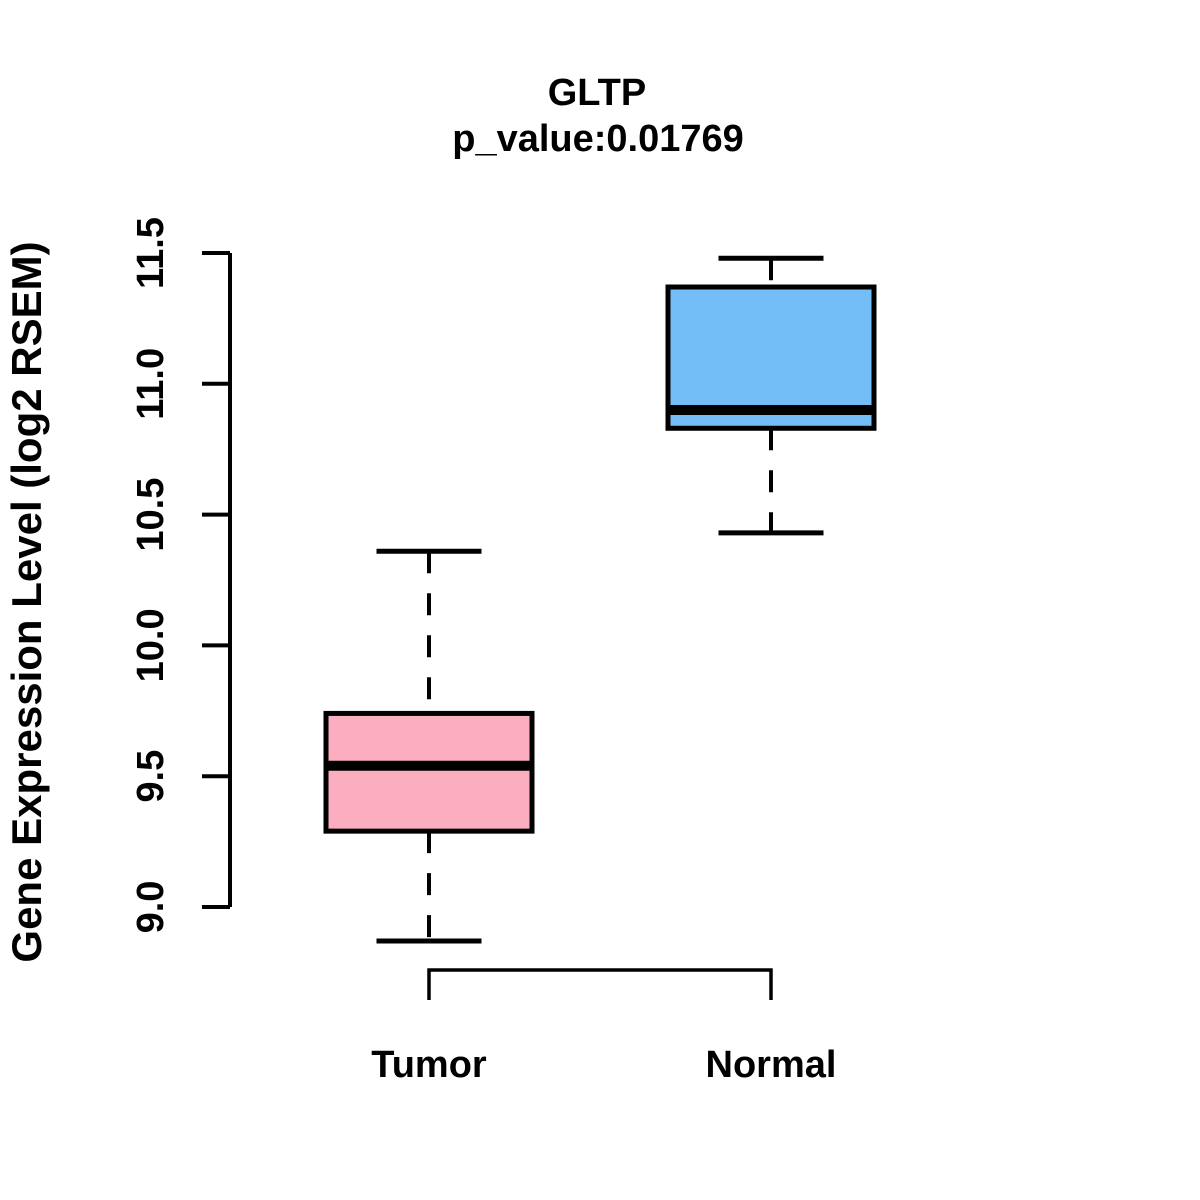 This screenshot has width=1200, height=1200. I want to click on y-axis-tick-label: 9.0, so click(151, 907).